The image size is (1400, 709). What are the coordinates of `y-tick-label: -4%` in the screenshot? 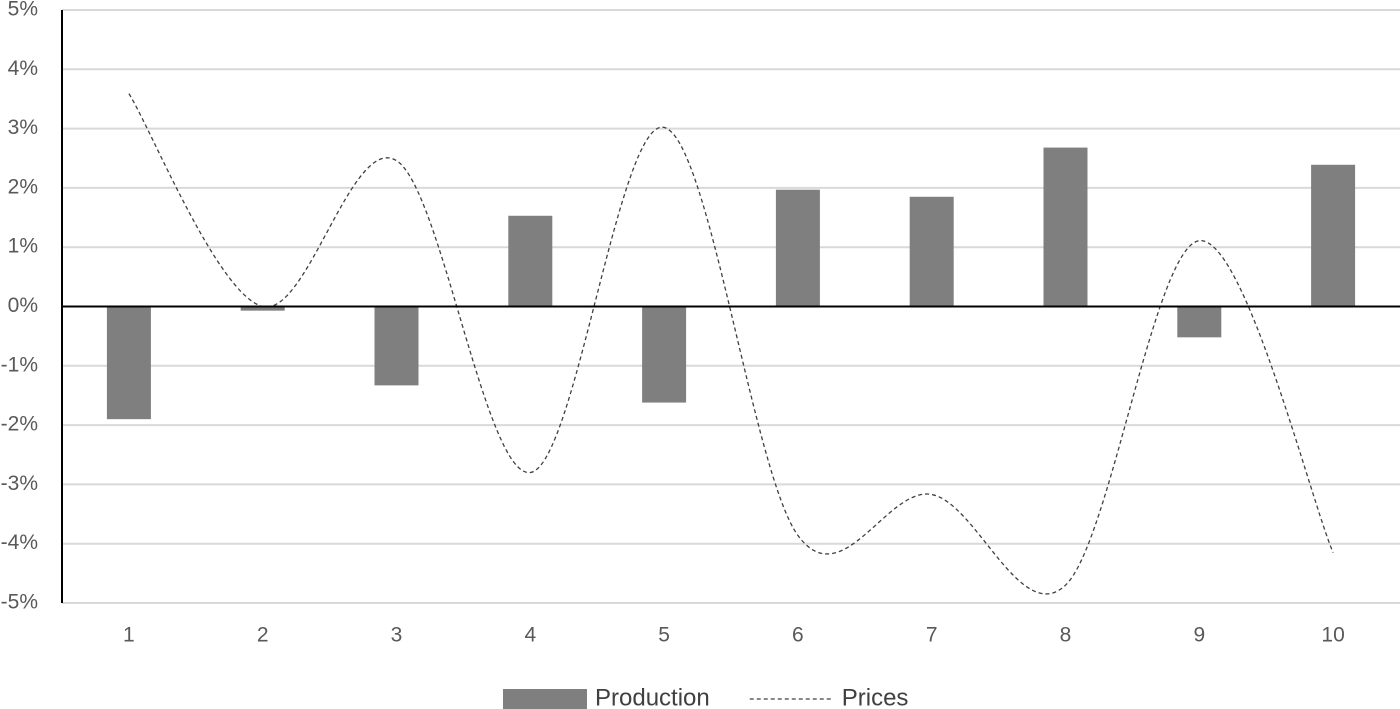 It's located at (19, 542).